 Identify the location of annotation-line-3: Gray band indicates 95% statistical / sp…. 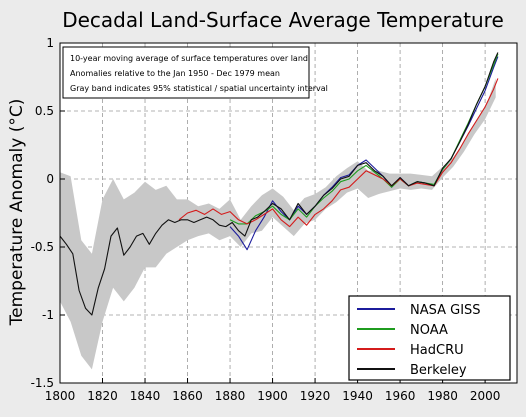
(199, 88).